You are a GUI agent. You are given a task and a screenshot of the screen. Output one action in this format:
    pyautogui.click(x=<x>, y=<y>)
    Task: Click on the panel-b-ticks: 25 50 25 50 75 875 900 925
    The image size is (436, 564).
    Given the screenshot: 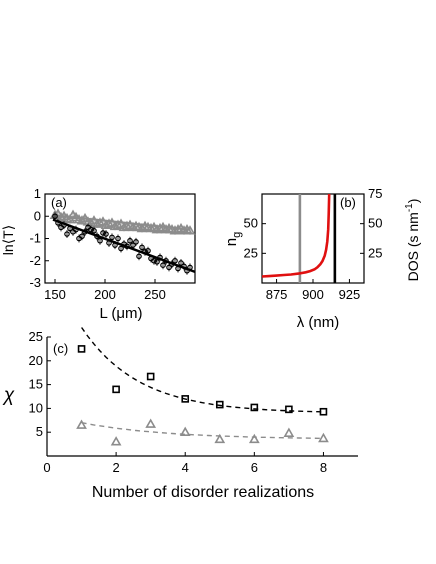 What is the action you would take?
    pyautogui.click(x=313, y=244)
    